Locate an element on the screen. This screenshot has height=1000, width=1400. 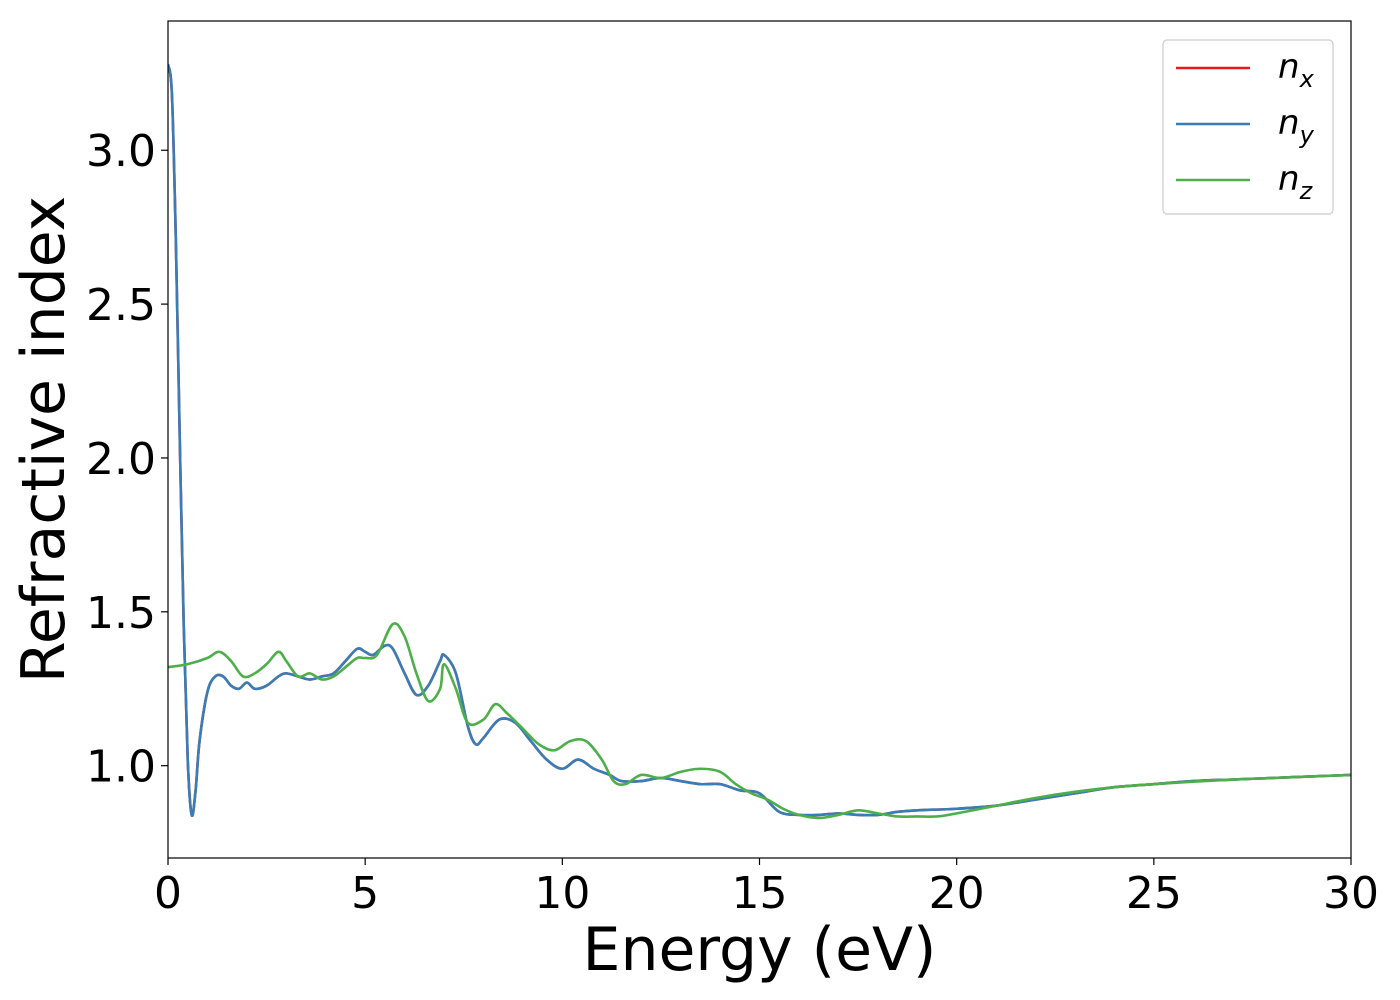
legend-label-subscript: y is located at coordinates (1307, 135).